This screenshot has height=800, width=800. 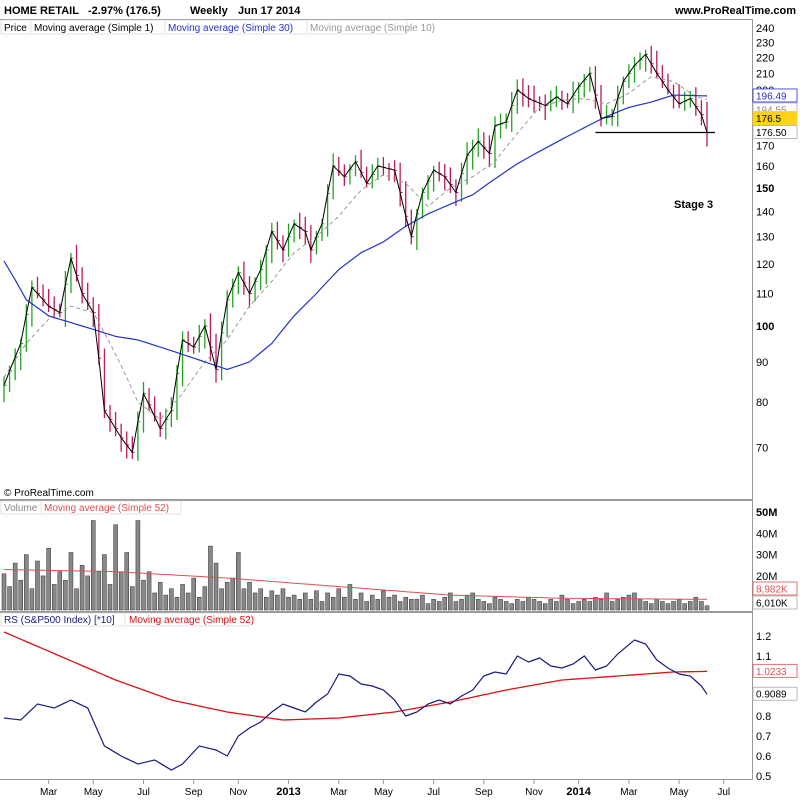 I want to click on copyright: © ProRealTime.com, so click(x=49, y=493).